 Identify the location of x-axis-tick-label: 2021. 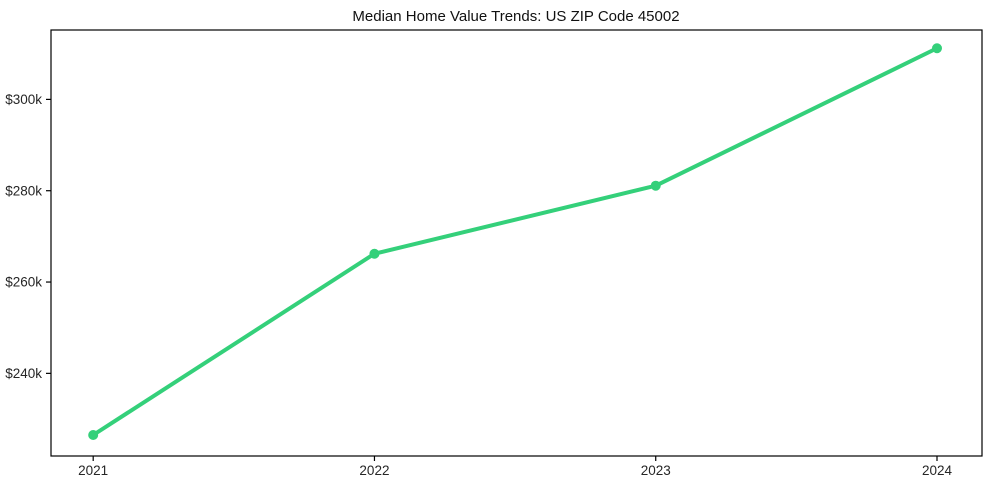
(93, 470).